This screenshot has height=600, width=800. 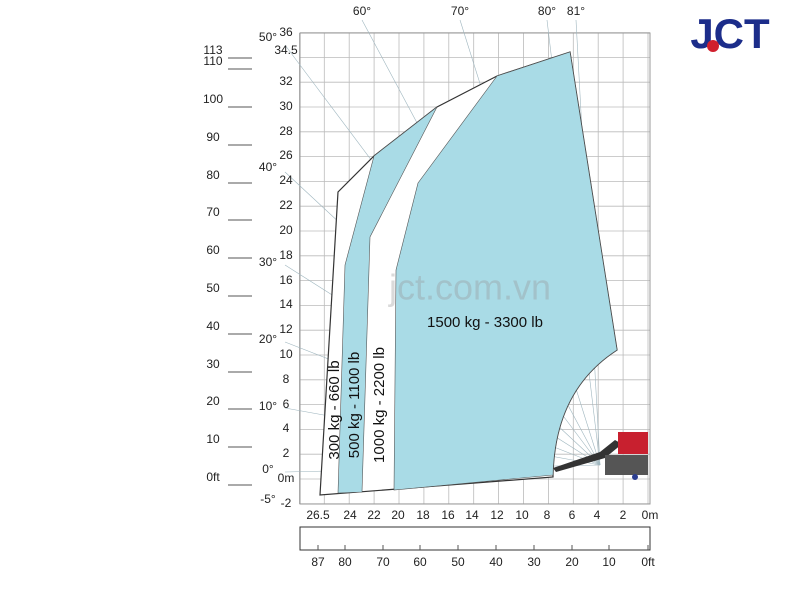 What do you see at coordinates (522, 515) in the screenshot?
I see `reach-m-label: 10` at bounding box center [522, 515].